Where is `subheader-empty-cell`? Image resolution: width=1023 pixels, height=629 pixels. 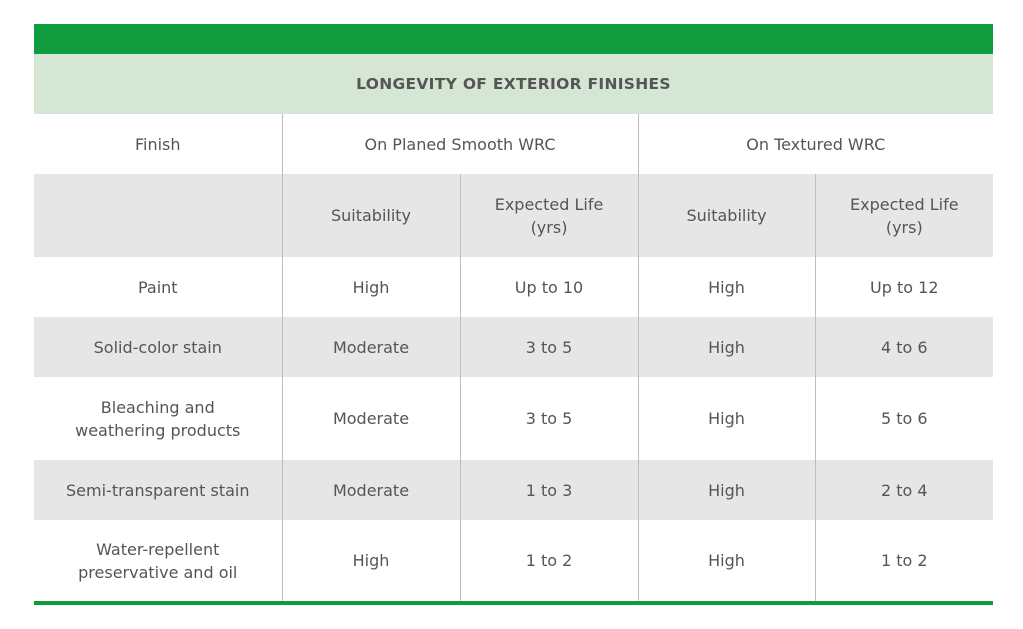 subheader-empty-cell is located at coordinates (158, 215).